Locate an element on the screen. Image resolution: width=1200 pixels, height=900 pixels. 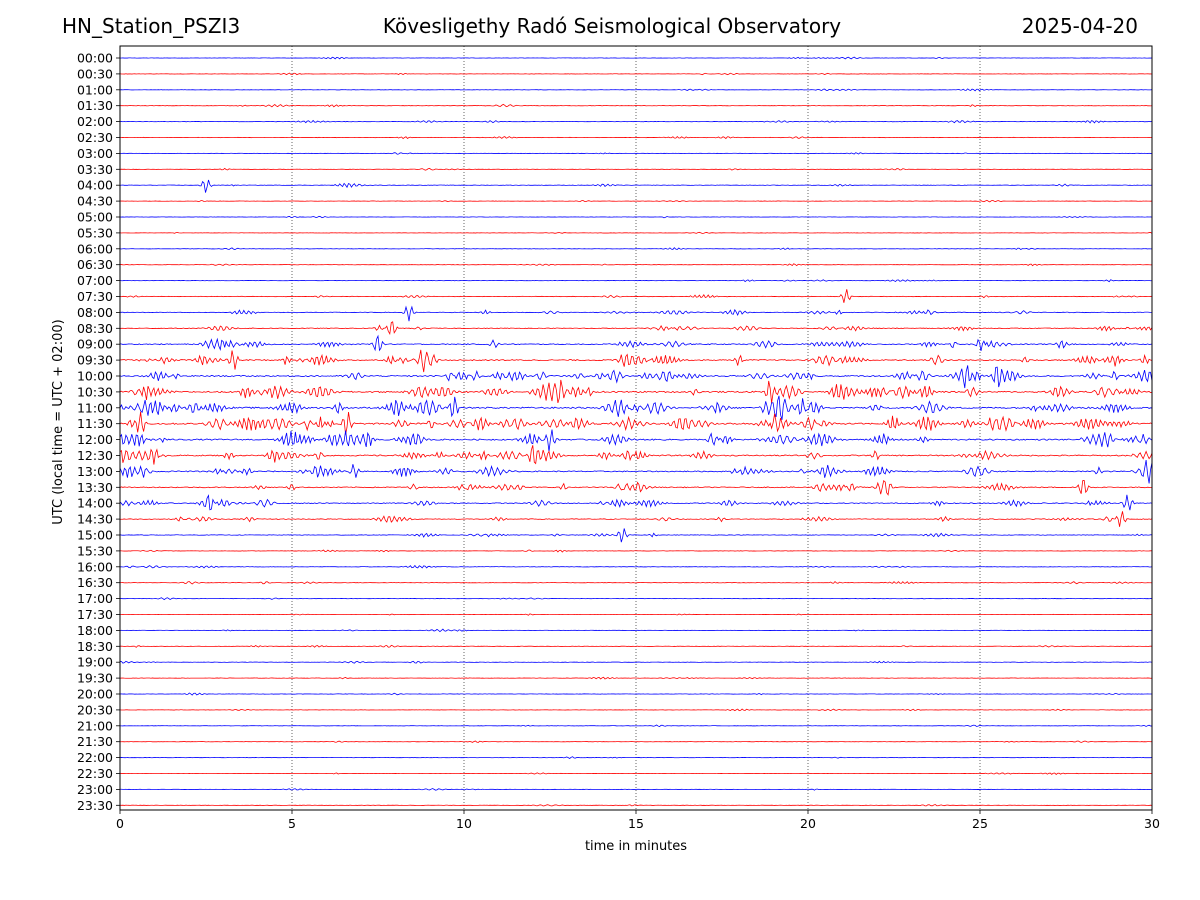
trace-03:00 is located at coordinates (636, 153).